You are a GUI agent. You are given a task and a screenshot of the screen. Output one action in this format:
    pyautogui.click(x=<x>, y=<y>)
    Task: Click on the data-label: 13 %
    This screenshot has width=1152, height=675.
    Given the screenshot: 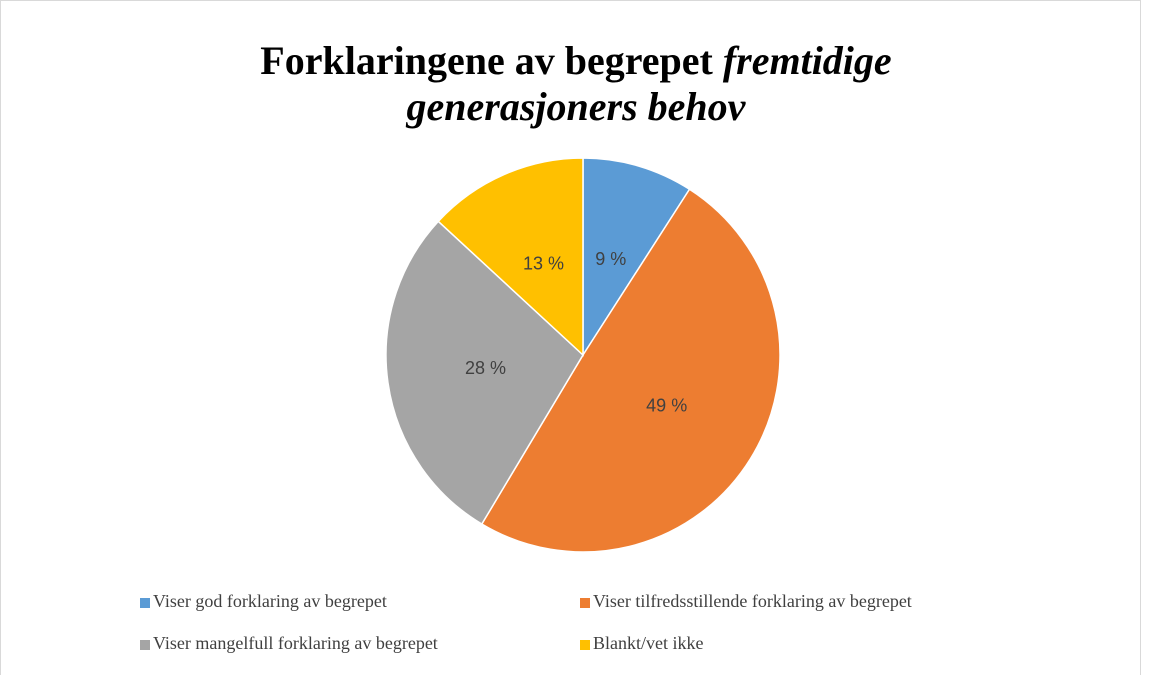 What is the action you would take?
    pyautogui.click(x=543, y=264)
    